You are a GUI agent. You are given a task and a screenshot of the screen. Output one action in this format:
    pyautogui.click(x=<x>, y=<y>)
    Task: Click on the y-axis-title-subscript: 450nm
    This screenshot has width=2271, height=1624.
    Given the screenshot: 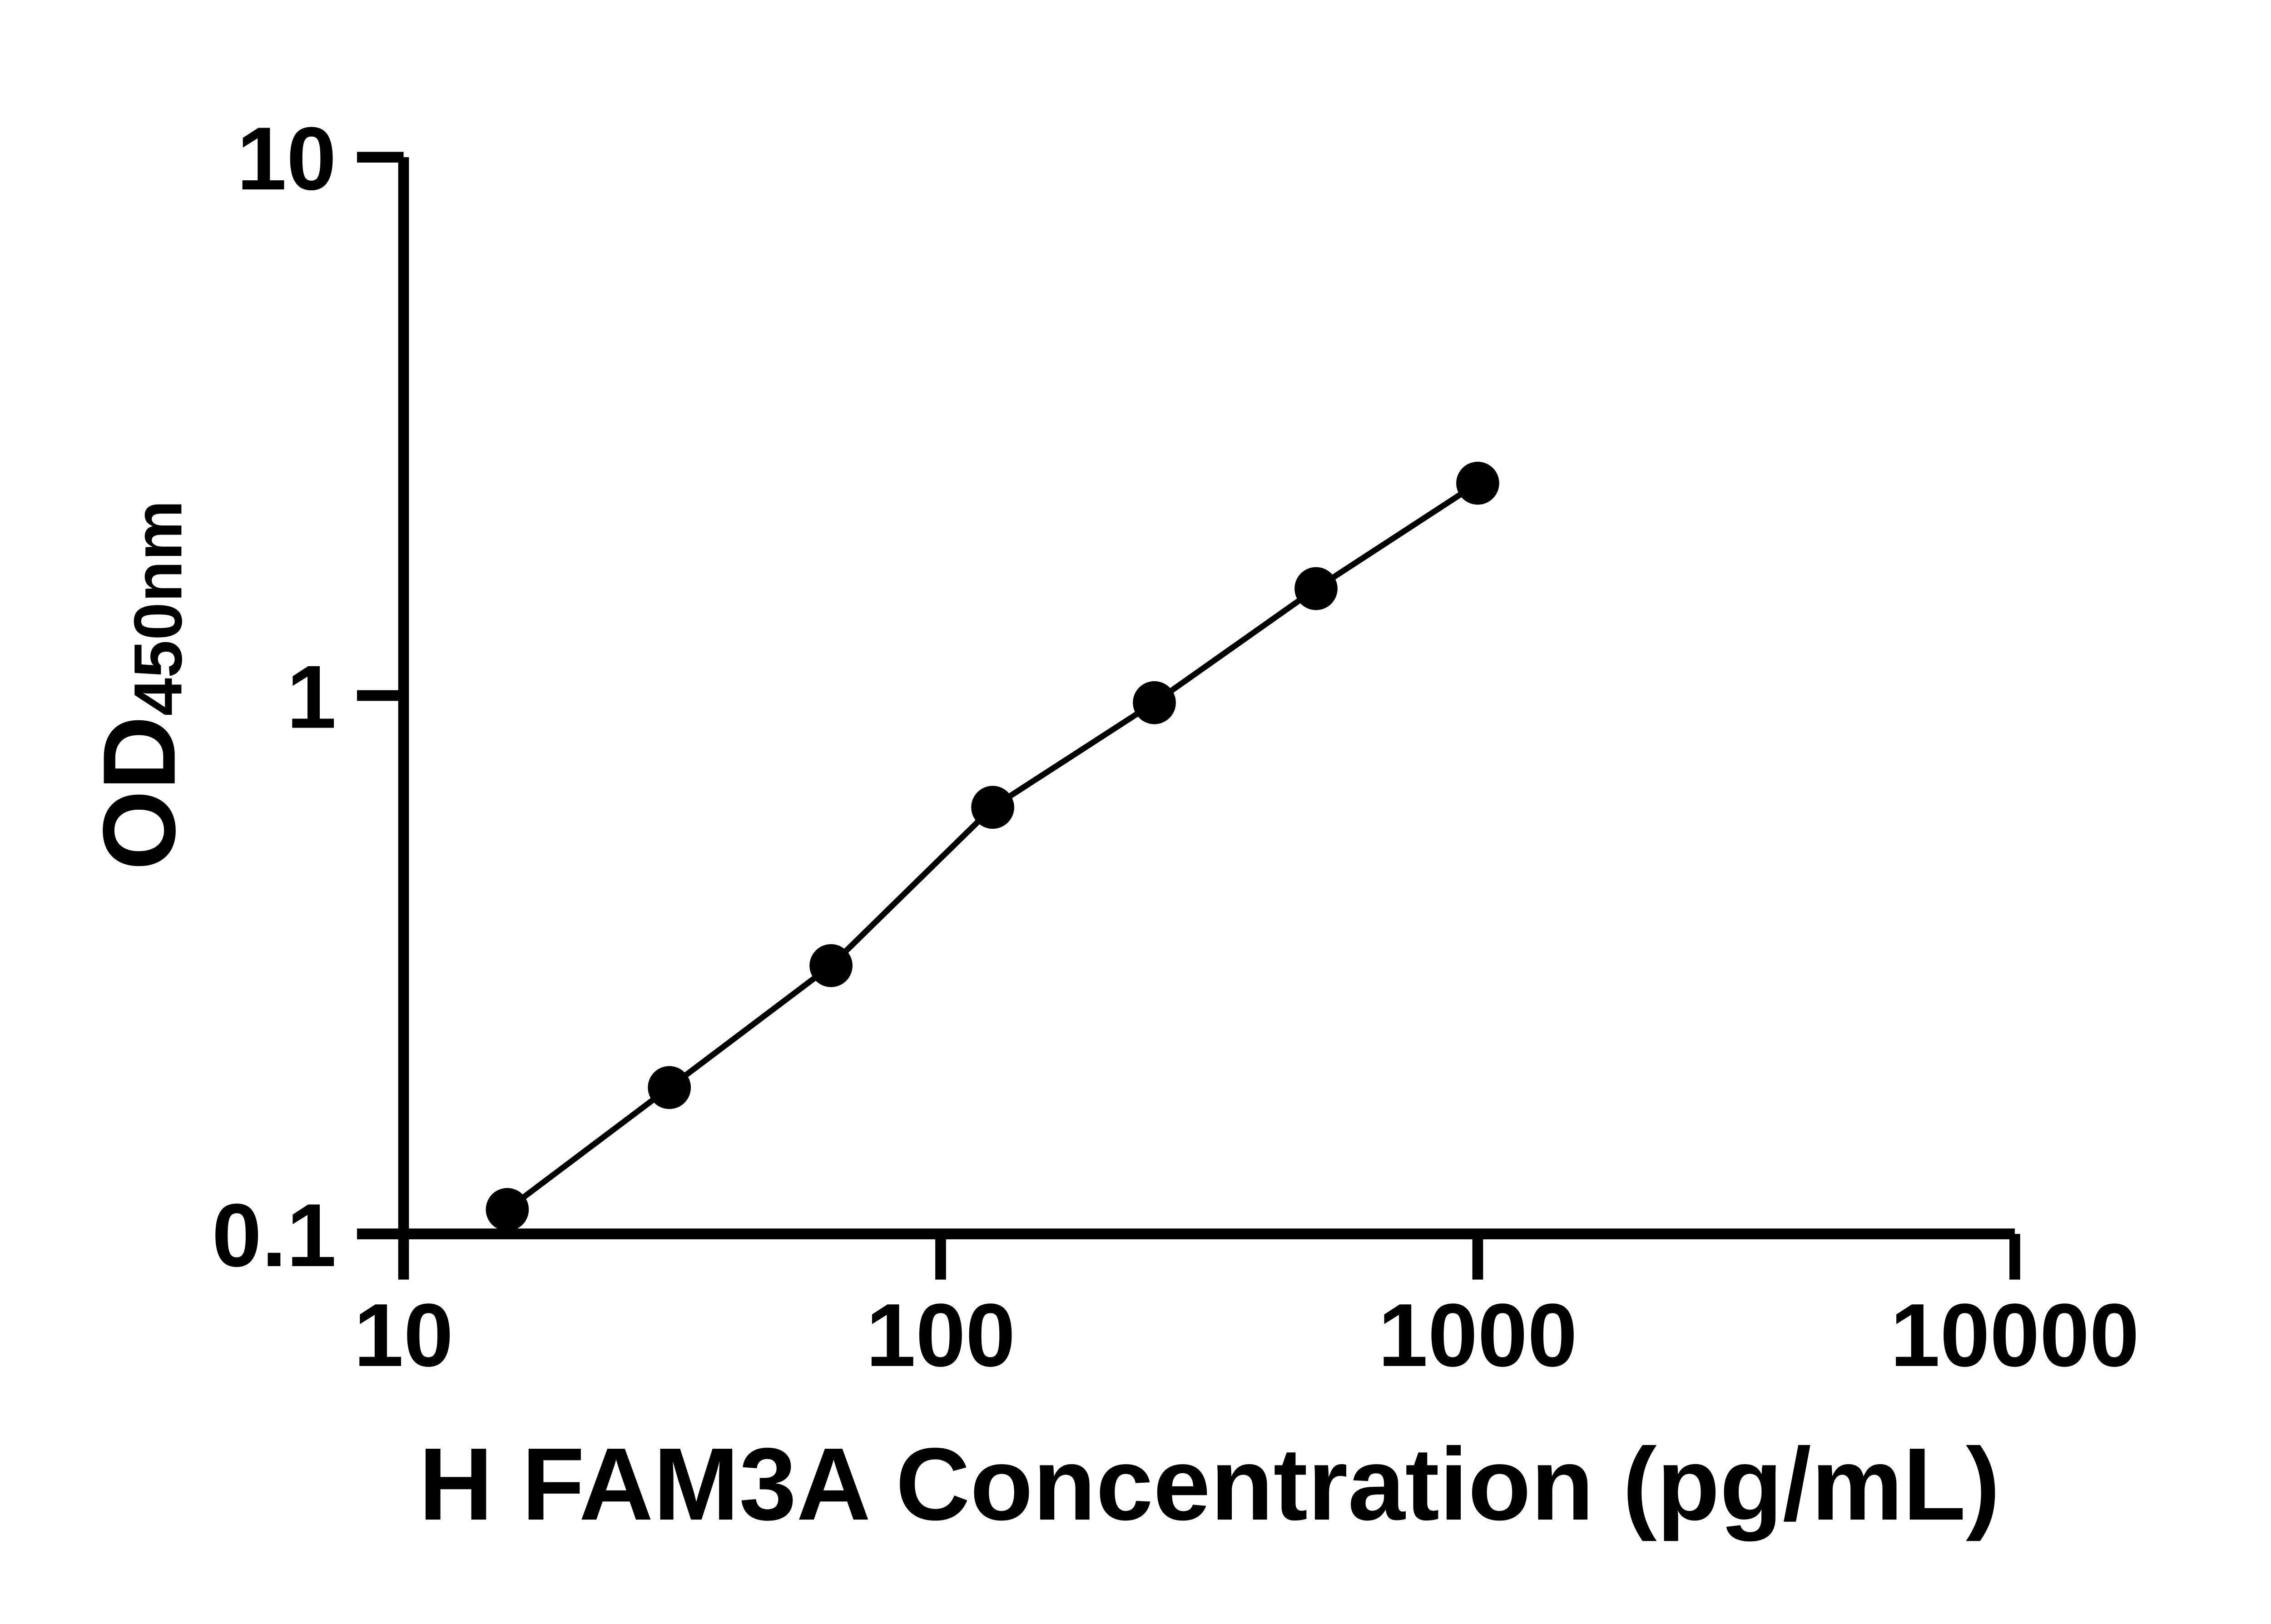 What is the action you would take?
    pyautogui.click(x=157, y=608)
    